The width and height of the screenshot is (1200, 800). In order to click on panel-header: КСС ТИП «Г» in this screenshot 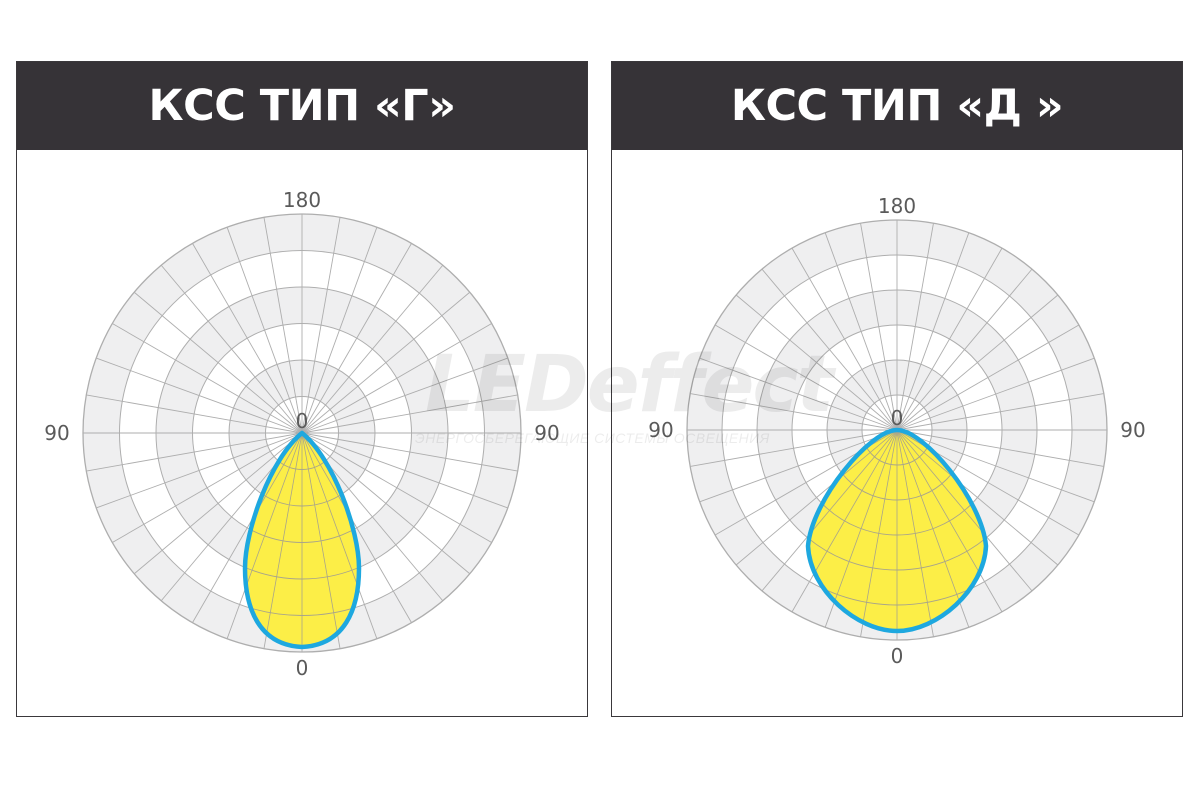, I will do `click(302, 106)`.